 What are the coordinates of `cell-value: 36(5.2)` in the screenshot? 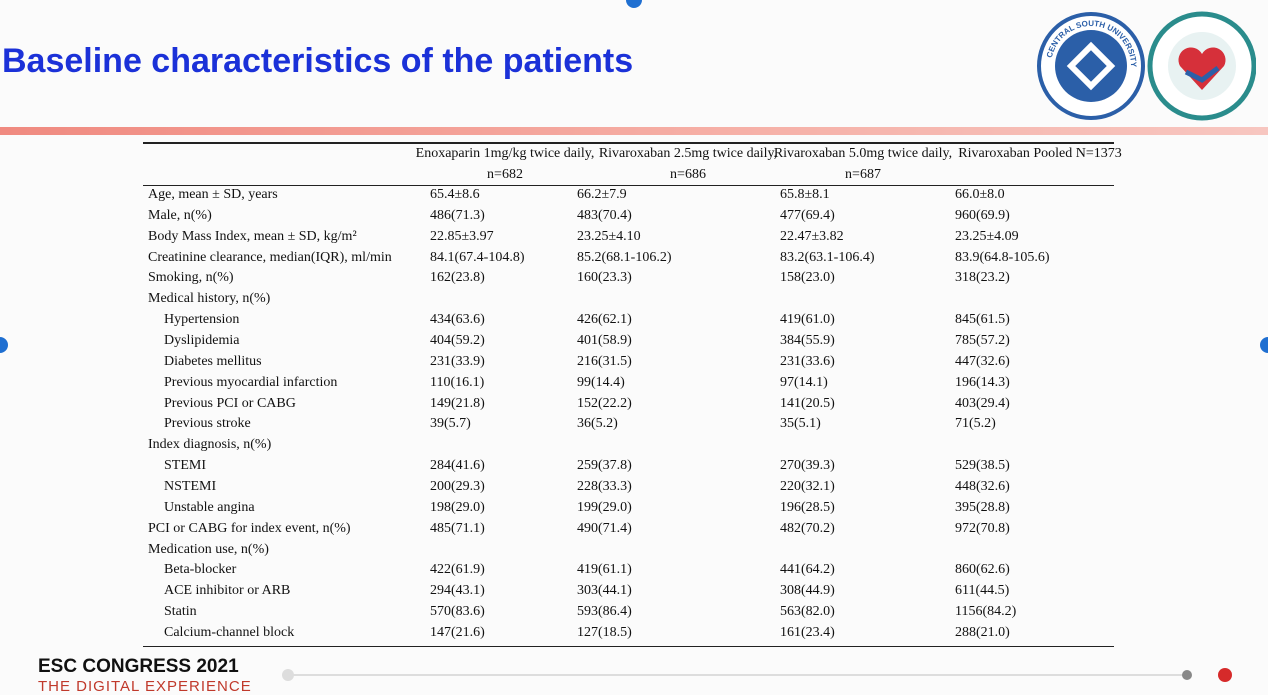 It's located at (597, 424).